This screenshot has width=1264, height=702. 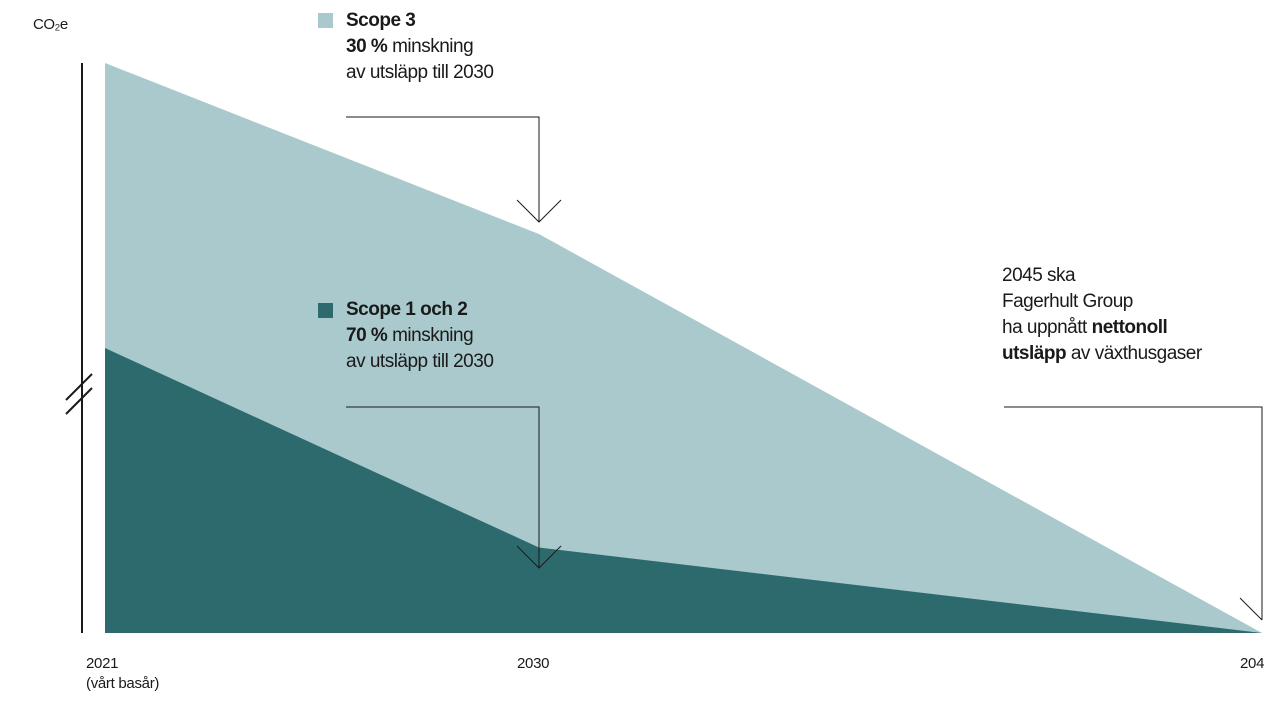 I want to click on axis-break-icon, so click(x=79, y=394).